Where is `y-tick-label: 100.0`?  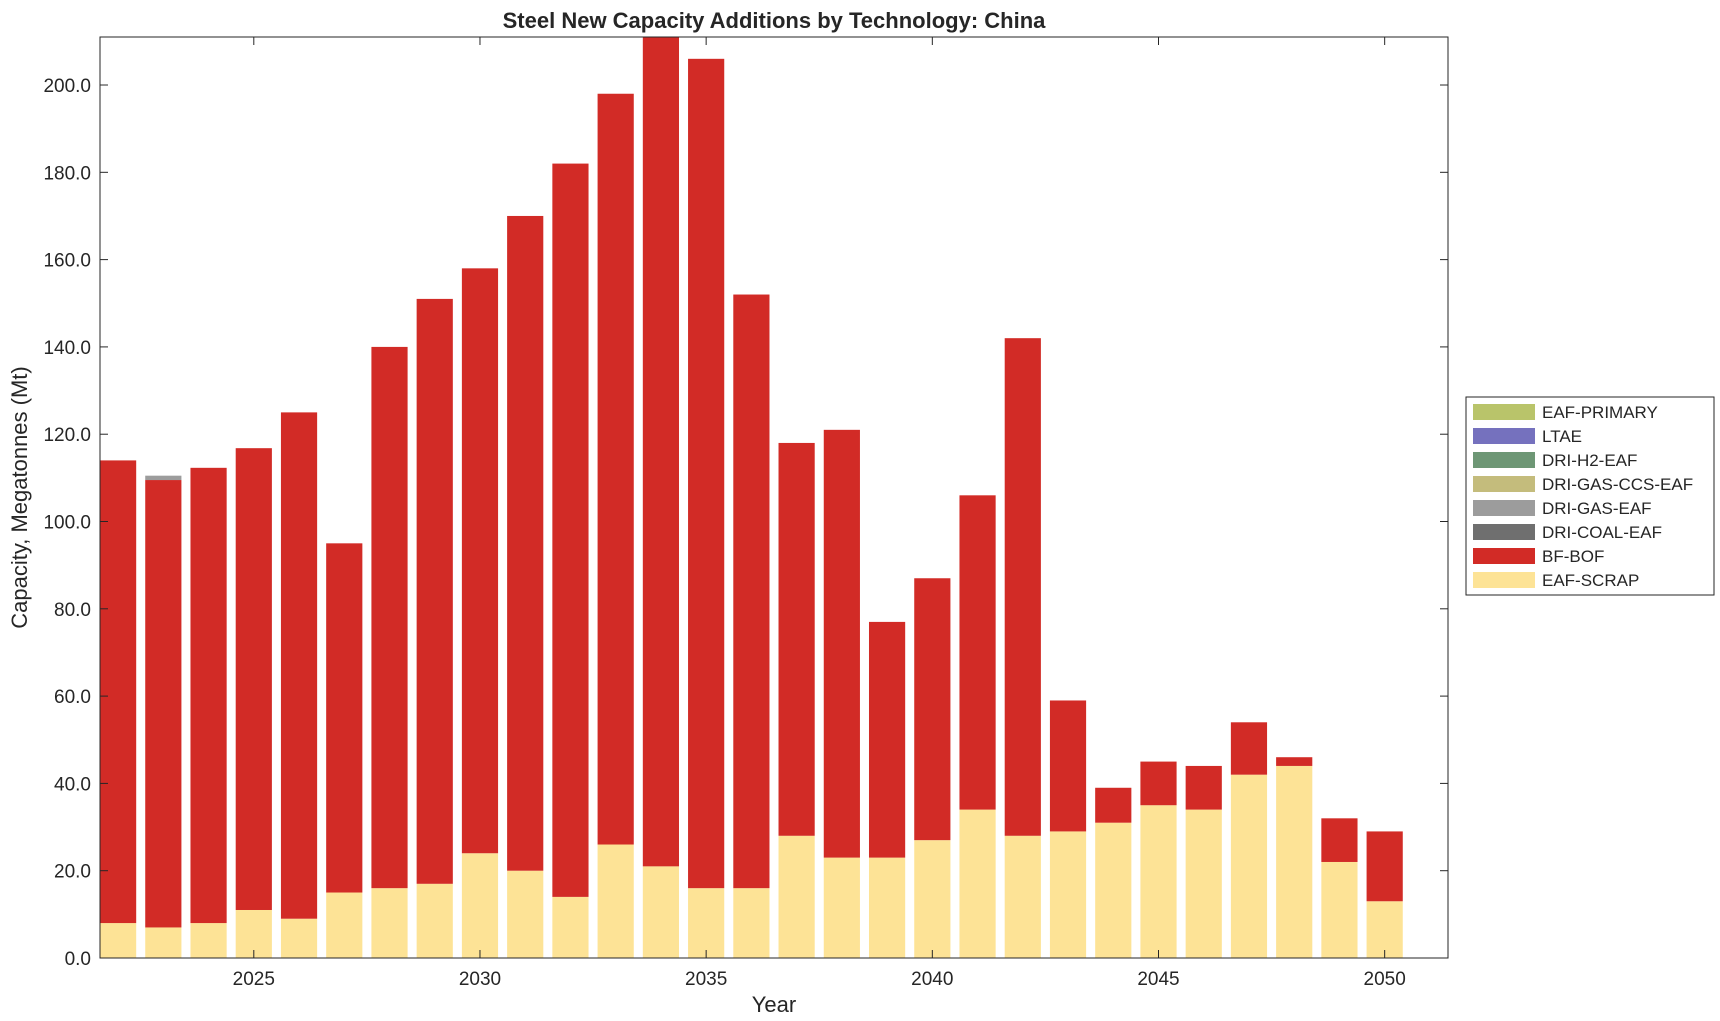 y-tick-label: 100.0 is located at coordinates (67, 523).